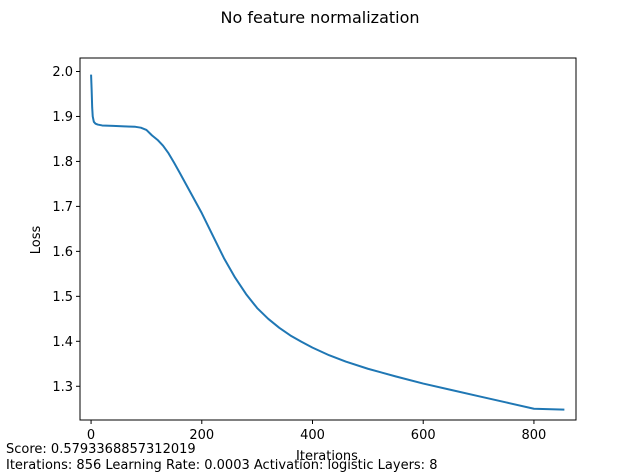 The width and height of the screenshot is (640, 473). What do you see at coordinates (312, 435) in the screenshot?
I see `x-tick-label: 400` at bounding box center [312, 435].